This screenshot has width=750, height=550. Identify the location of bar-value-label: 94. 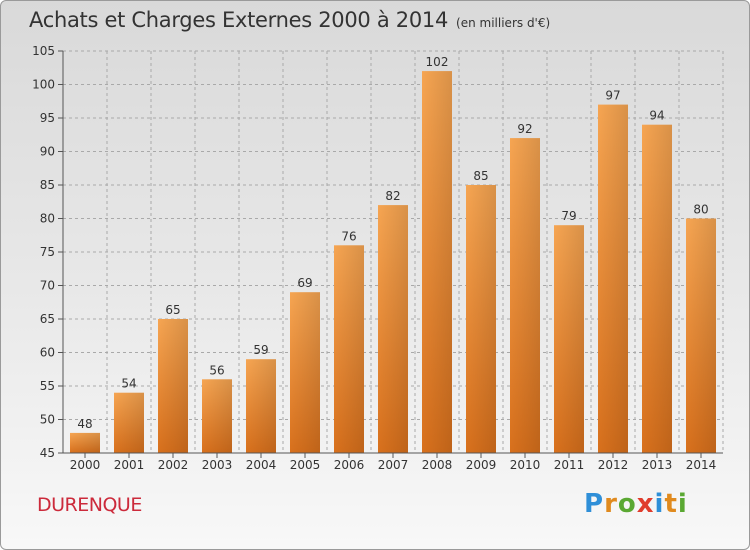
(656, 116).